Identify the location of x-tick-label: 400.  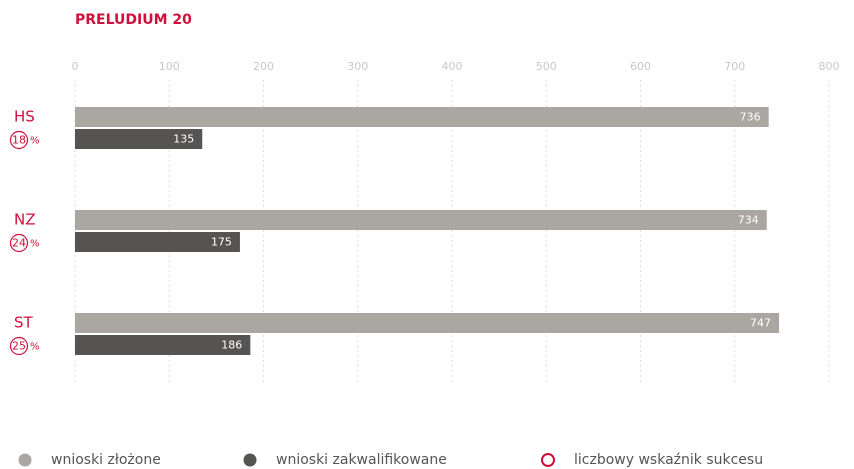
(452, 66).